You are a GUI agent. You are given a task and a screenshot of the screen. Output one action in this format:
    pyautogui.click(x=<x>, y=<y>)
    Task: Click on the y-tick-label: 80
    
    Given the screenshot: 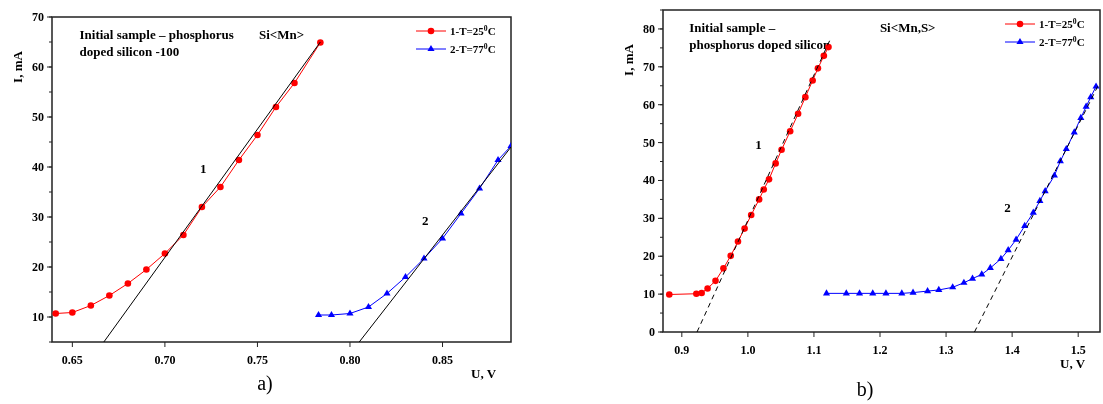 What is the action you would take?
    pyautogui.click(x=649, y=28)
    